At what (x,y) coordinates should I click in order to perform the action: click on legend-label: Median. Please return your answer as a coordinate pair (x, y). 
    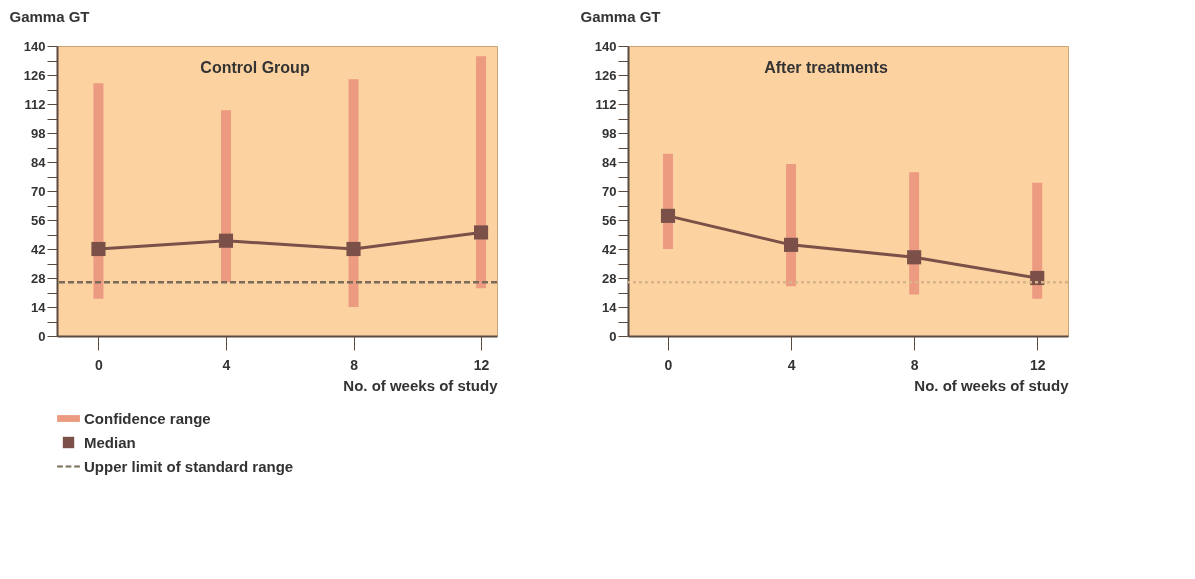
    Looking at the image, I should click on (110, 442).